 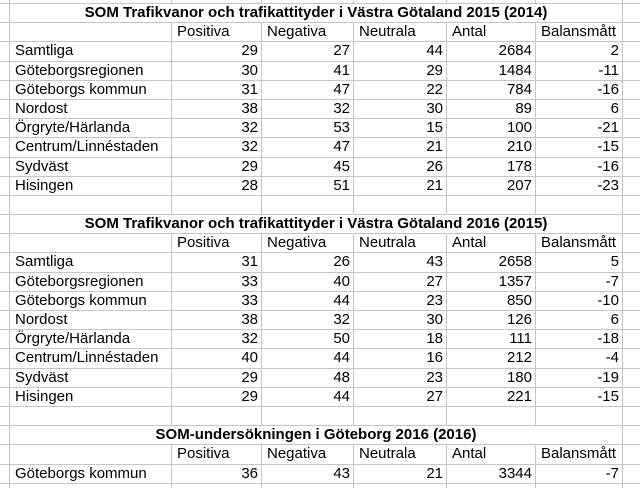 What do you see at coordinates (491, 359) in the screenshot?
I see `cell-value: 212` at bounding box center [491, 359].